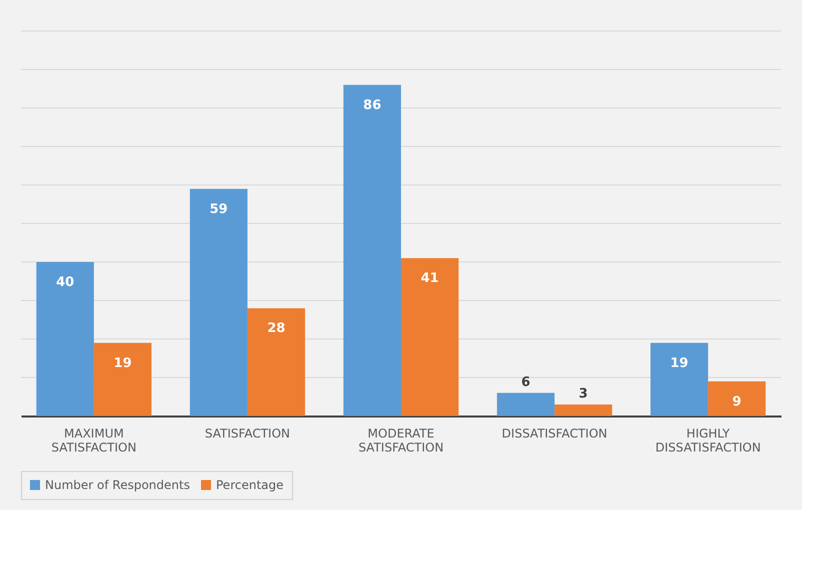 Image resolution: width=836 pixels, height=565 pixels. Describe the element at coordinates (555, 433) in the screenshot. I see `x-tick-label: DISSATISFACTION` at that location.